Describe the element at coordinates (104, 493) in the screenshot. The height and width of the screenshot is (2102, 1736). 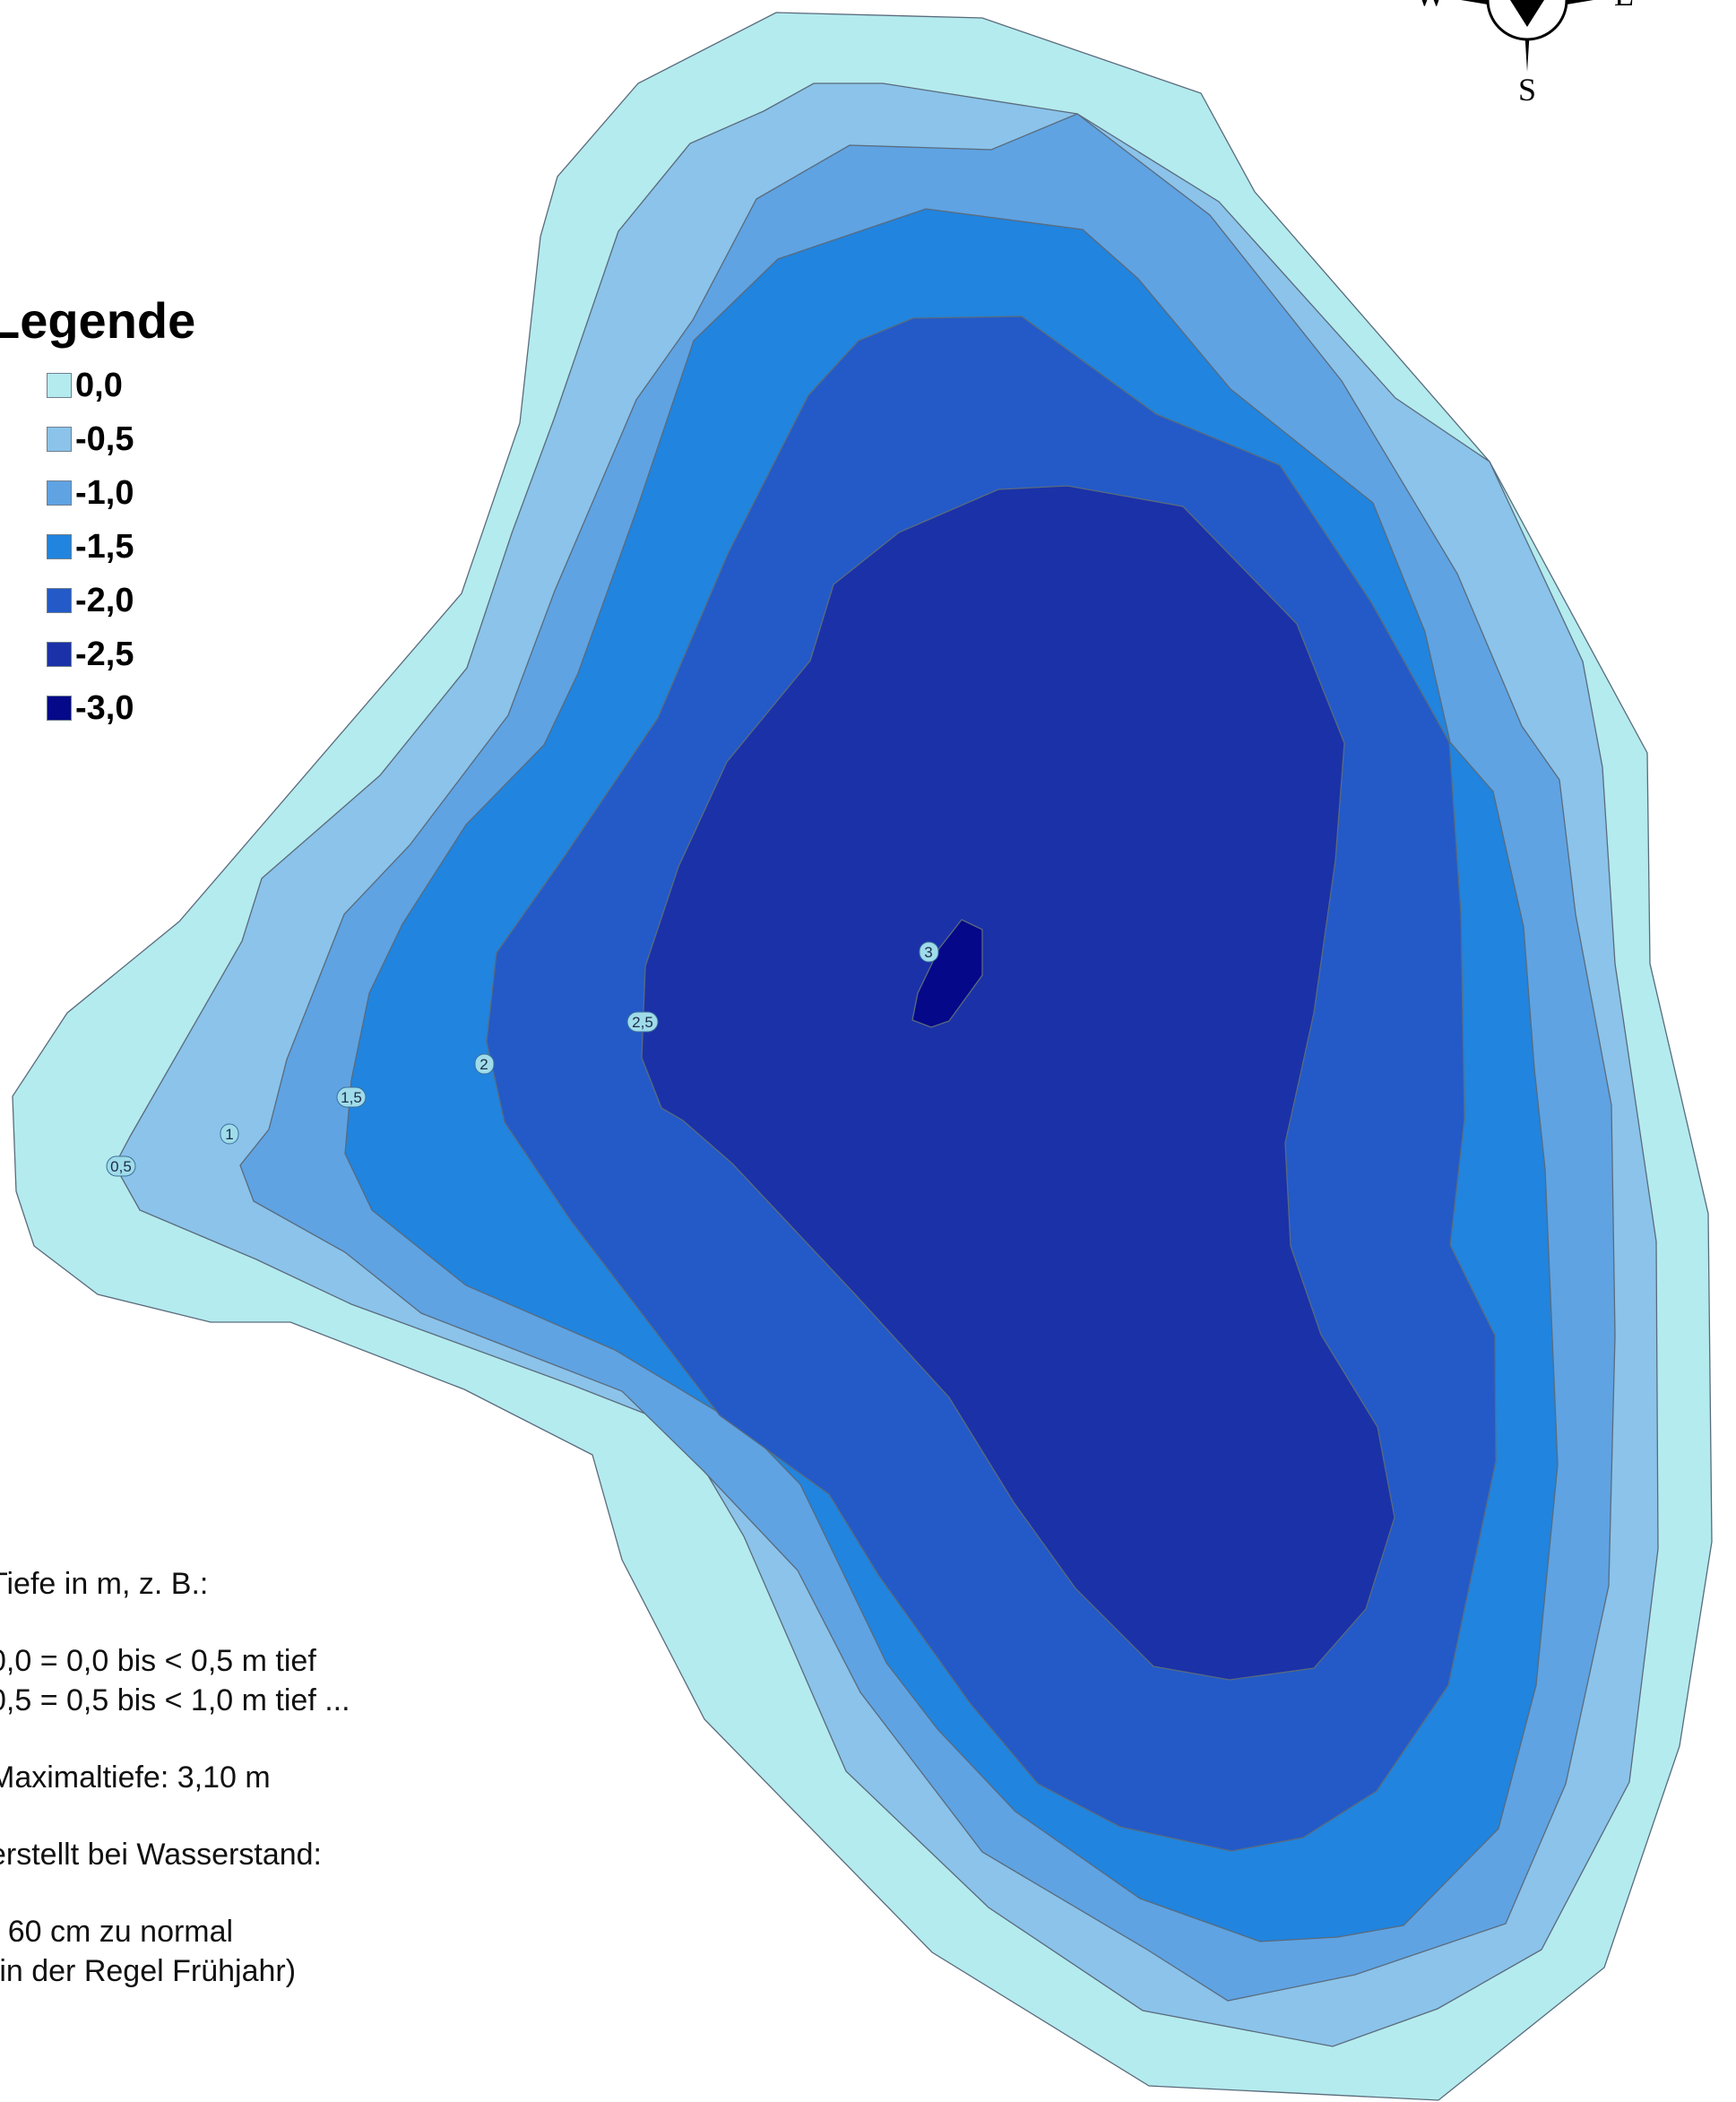
I see `legend-label: -1,0` at that location.